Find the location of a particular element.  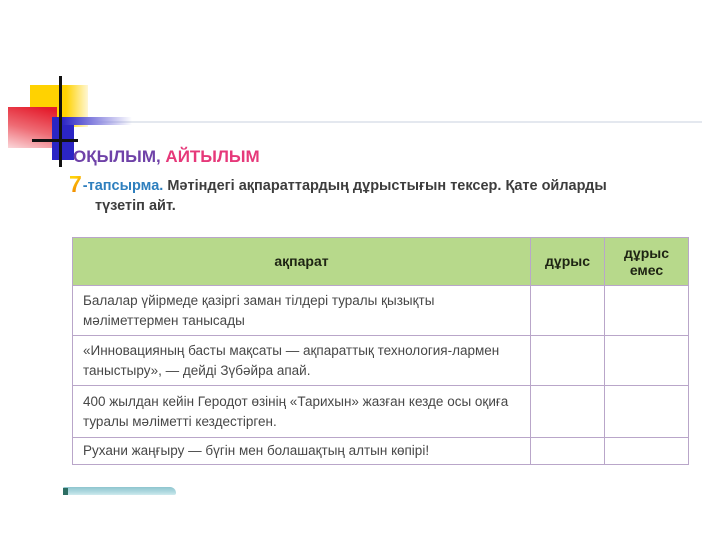

section-heading: ОҚЫЛЫМ, АЙТЫЛЫМ is located at coordinates (166, 157).